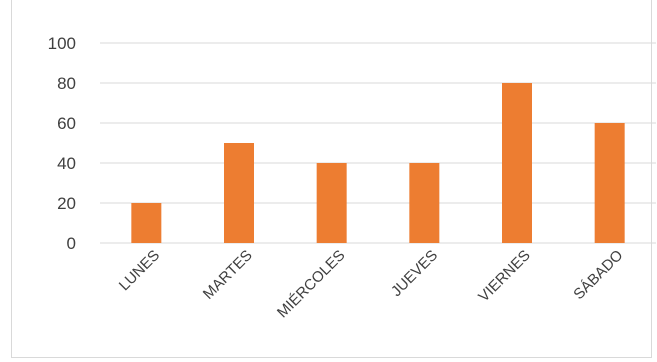 Image resolution: width=657 pixels, height=362 pixels. I want to click on bar-jueves, so click(424, 203).